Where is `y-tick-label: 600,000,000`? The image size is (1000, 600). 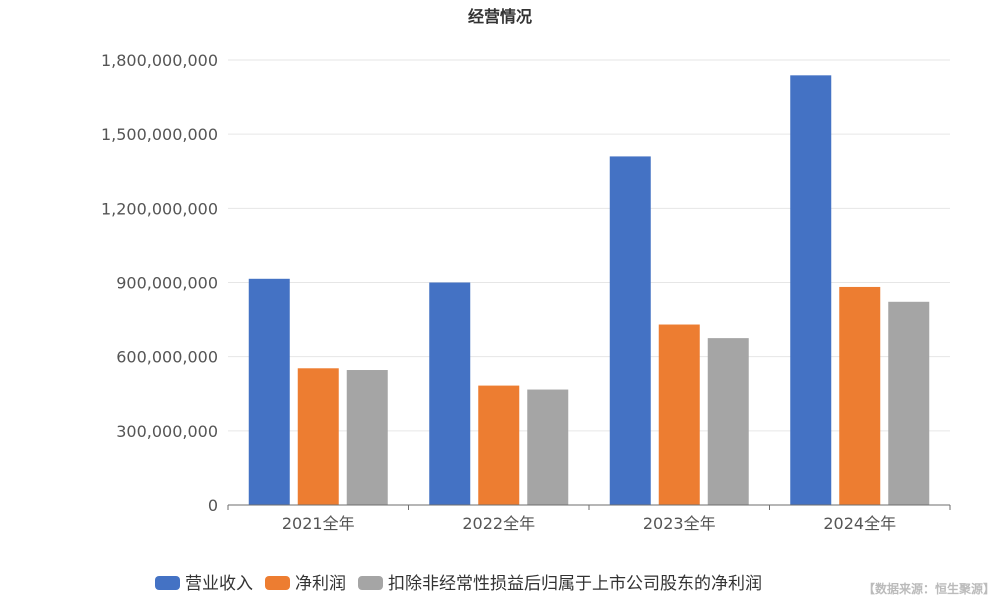
y-tick-label: 600,000,000 is located at coordinates (167, 357).